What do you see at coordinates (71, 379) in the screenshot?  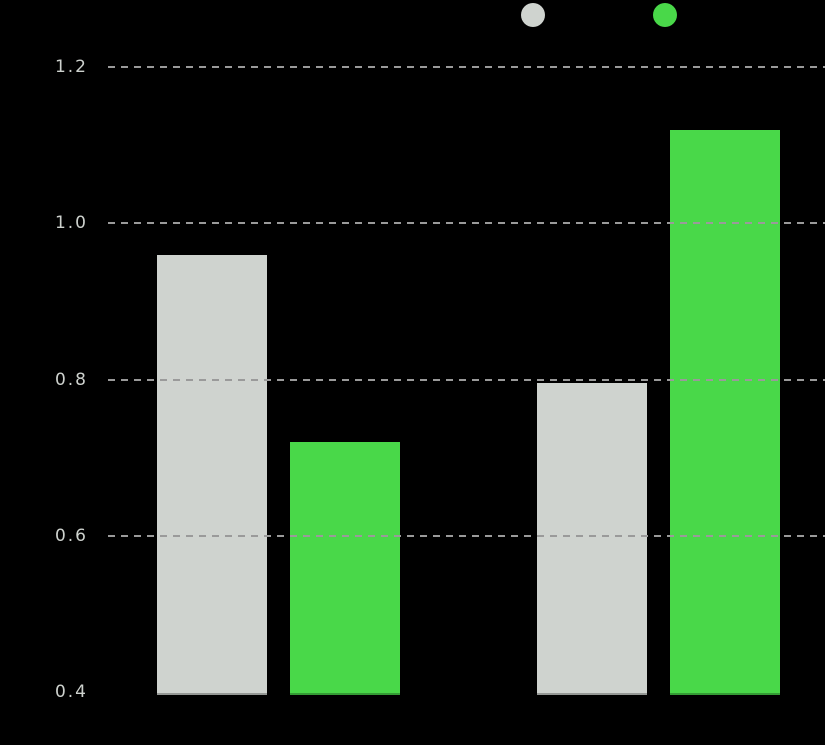 I see `y-tick-label-0.8: 0.8` at bounding box center [71, 379].